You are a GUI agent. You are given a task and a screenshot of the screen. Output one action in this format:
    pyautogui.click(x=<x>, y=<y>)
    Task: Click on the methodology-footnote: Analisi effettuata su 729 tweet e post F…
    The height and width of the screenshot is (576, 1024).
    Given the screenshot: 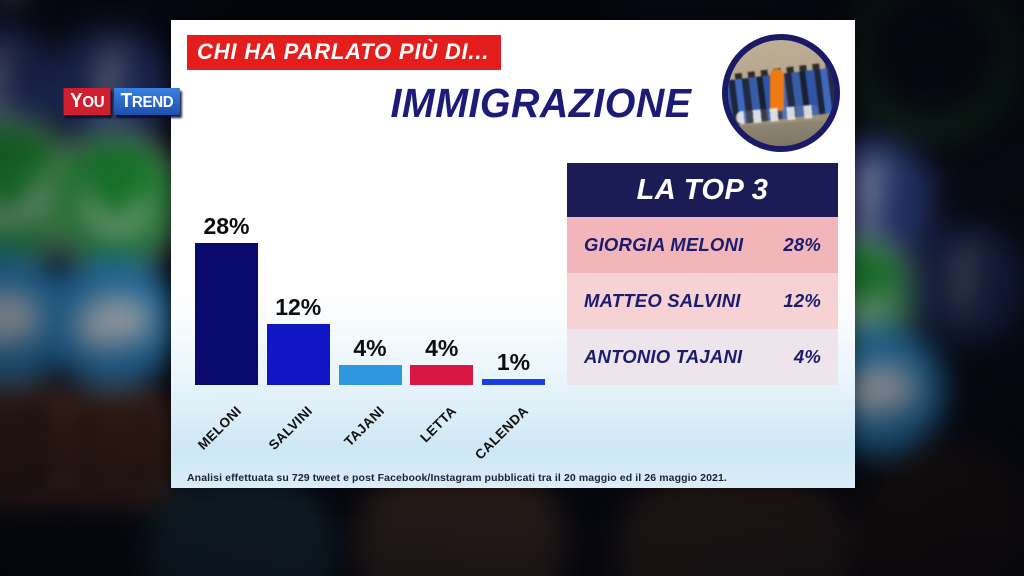 What is the action you would take?
    pyautogui.click(x=457, y=478)
    